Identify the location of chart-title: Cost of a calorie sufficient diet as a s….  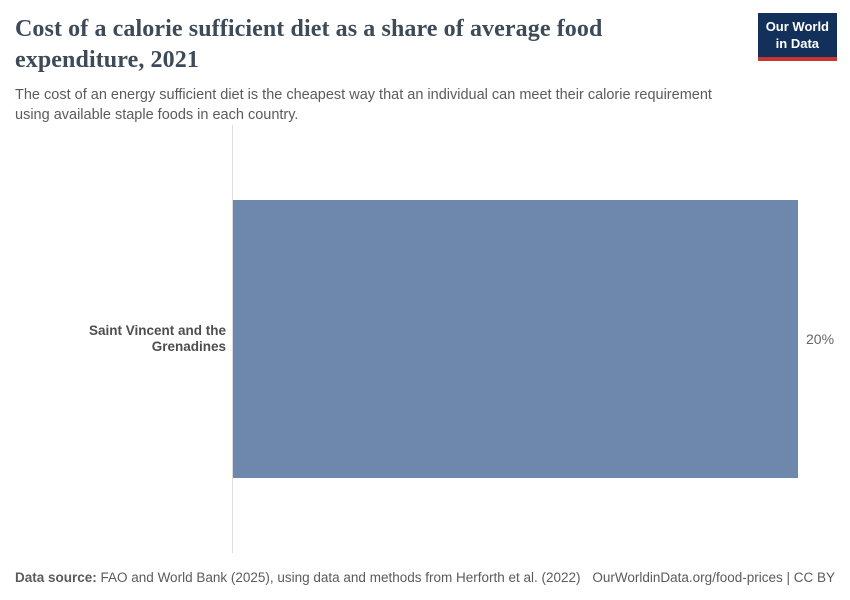
(309, 44).